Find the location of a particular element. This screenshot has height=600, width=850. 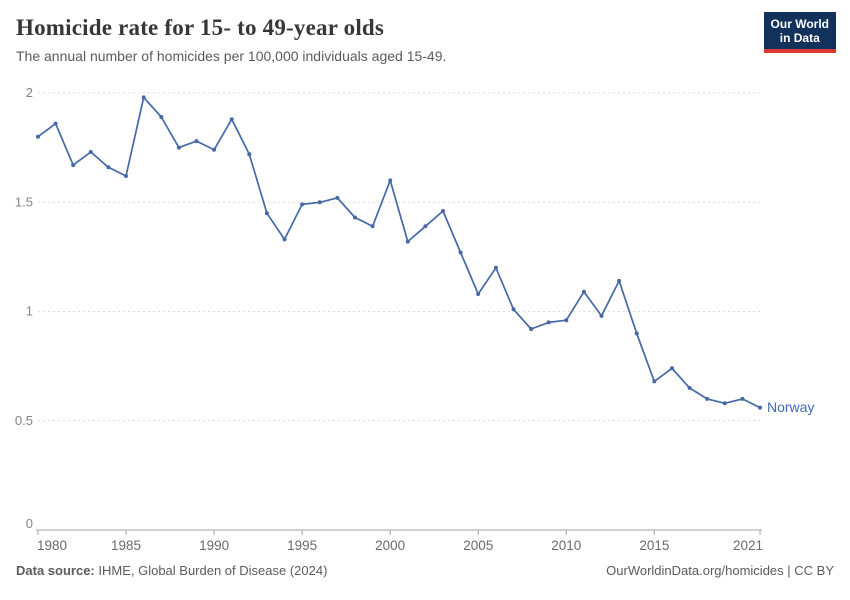

series-end-label: Norway is located at coordinates (790, 407).